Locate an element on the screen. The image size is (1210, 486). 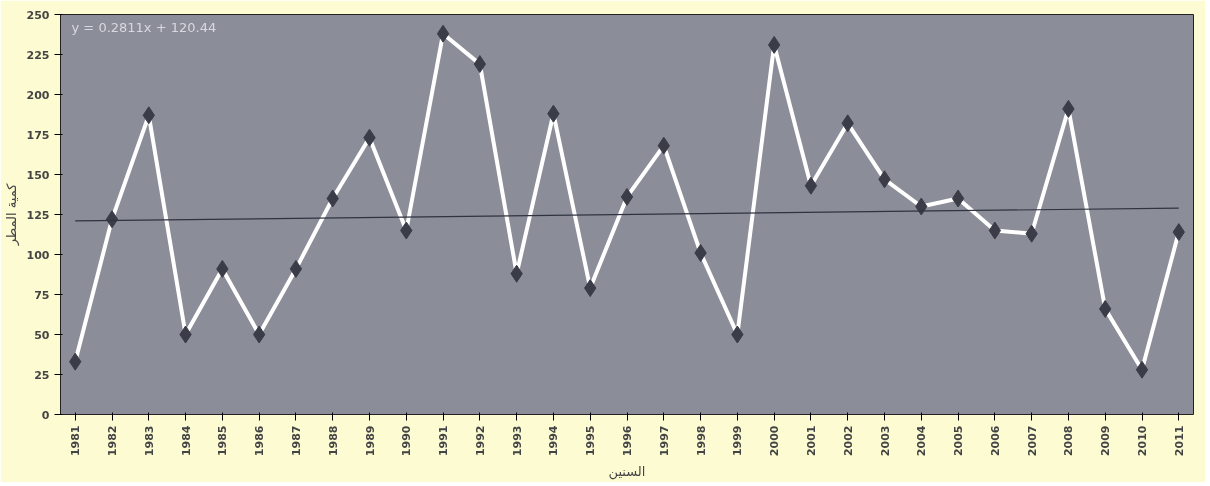
y-tick-label: 25 is located at coordinates (42, 375).